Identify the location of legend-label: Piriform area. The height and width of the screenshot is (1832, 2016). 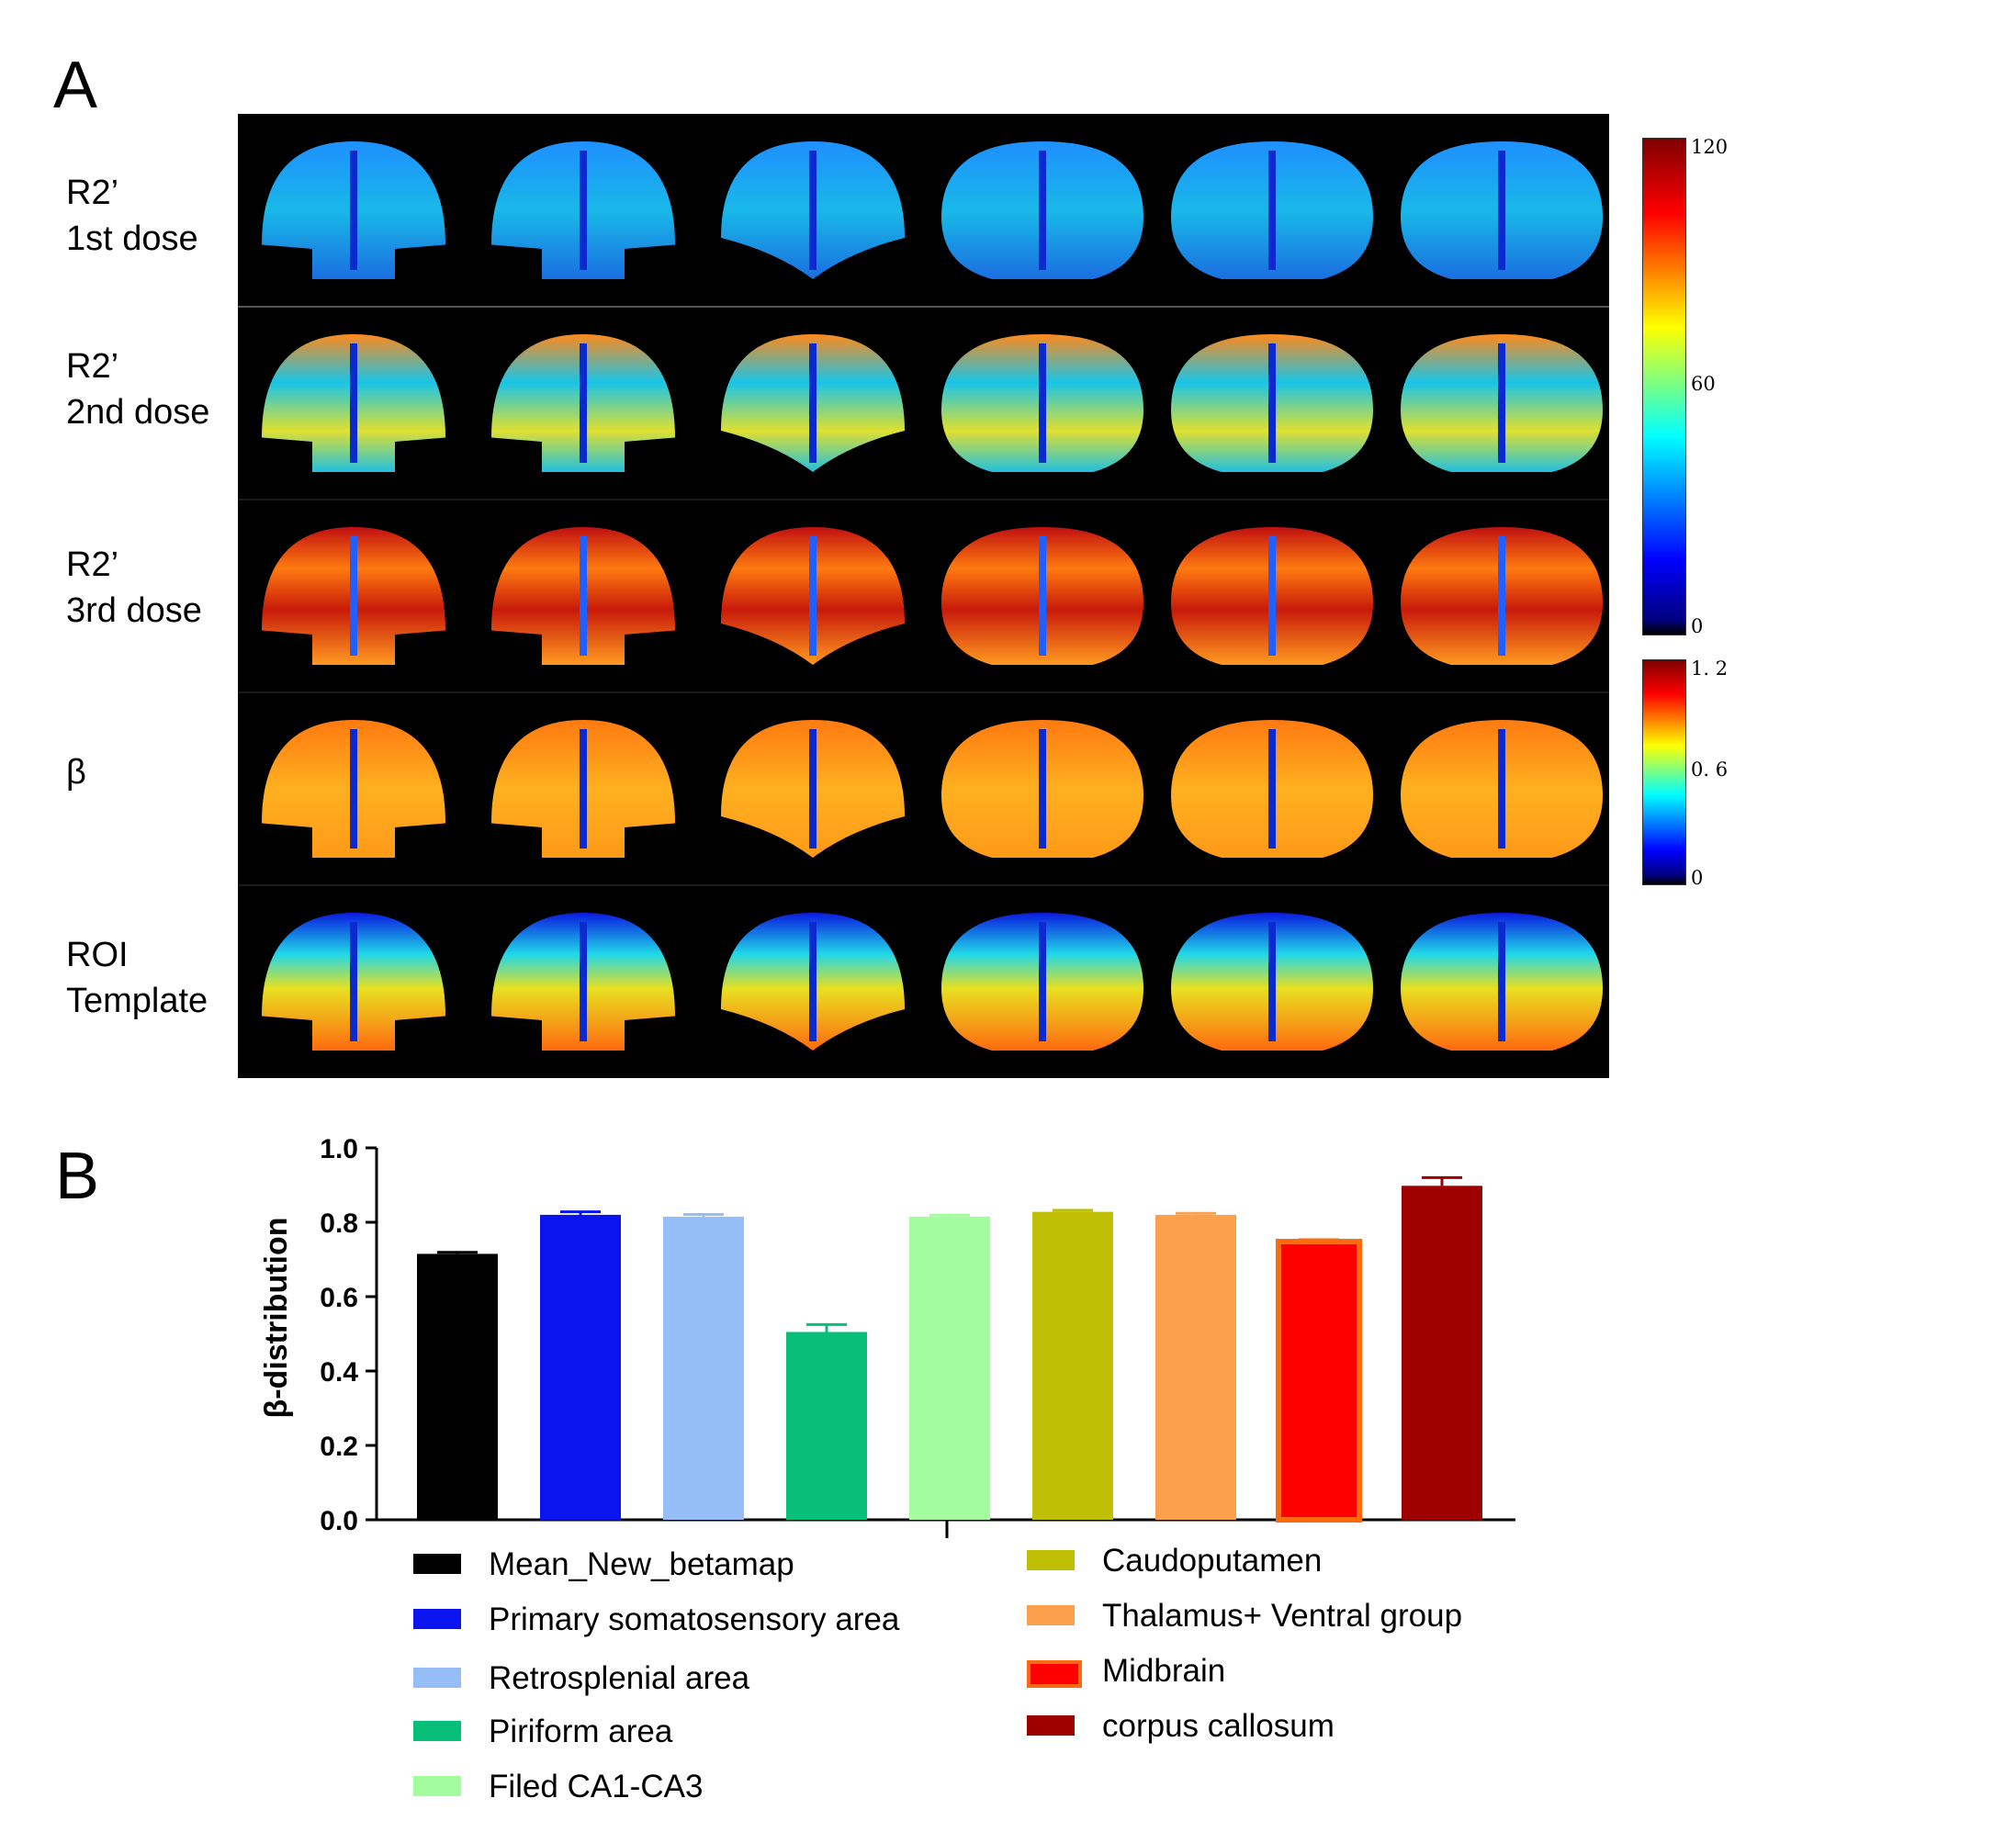
(581, 1731).